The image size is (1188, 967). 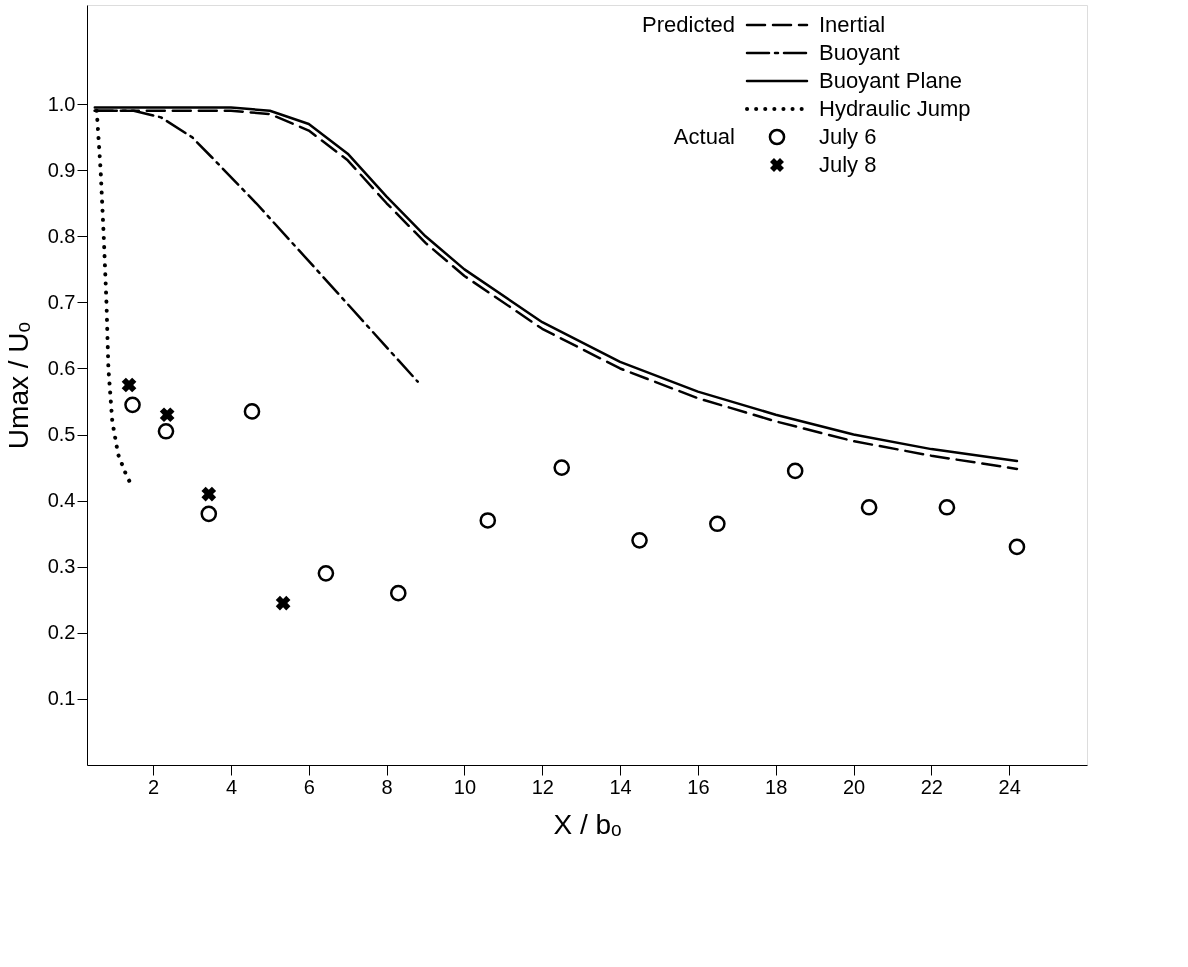 I want to click on legend-label: July 8, so click(x=848, y=164).